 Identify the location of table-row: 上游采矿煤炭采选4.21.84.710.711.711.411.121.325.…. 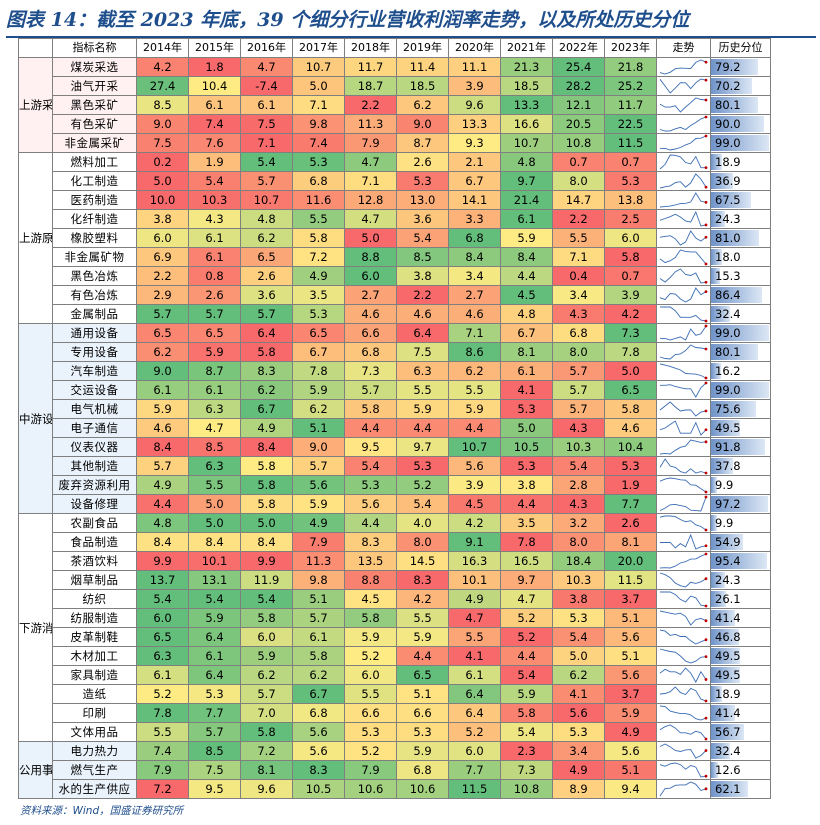
(394, 105).